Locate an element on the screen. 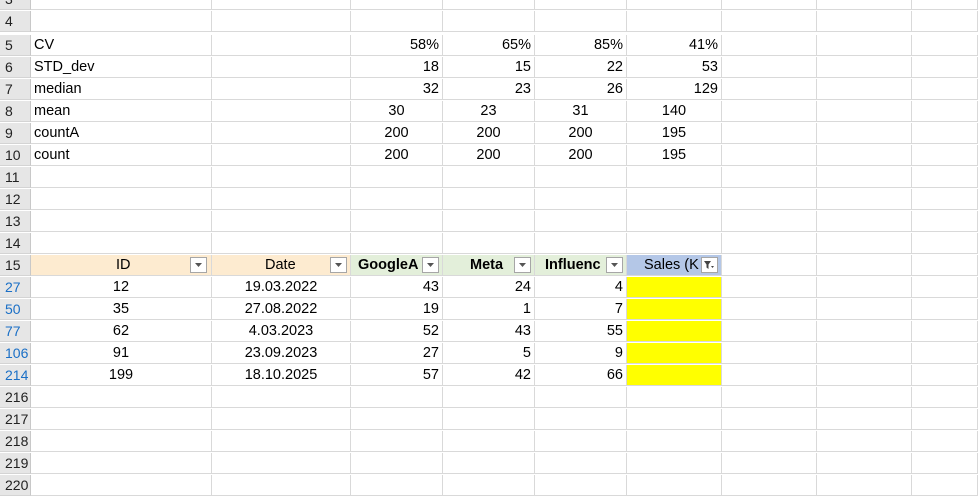 Image resolution: width=978 pixels, height=497 pixels. row-header: 9 is located at coordinates (15, 133).